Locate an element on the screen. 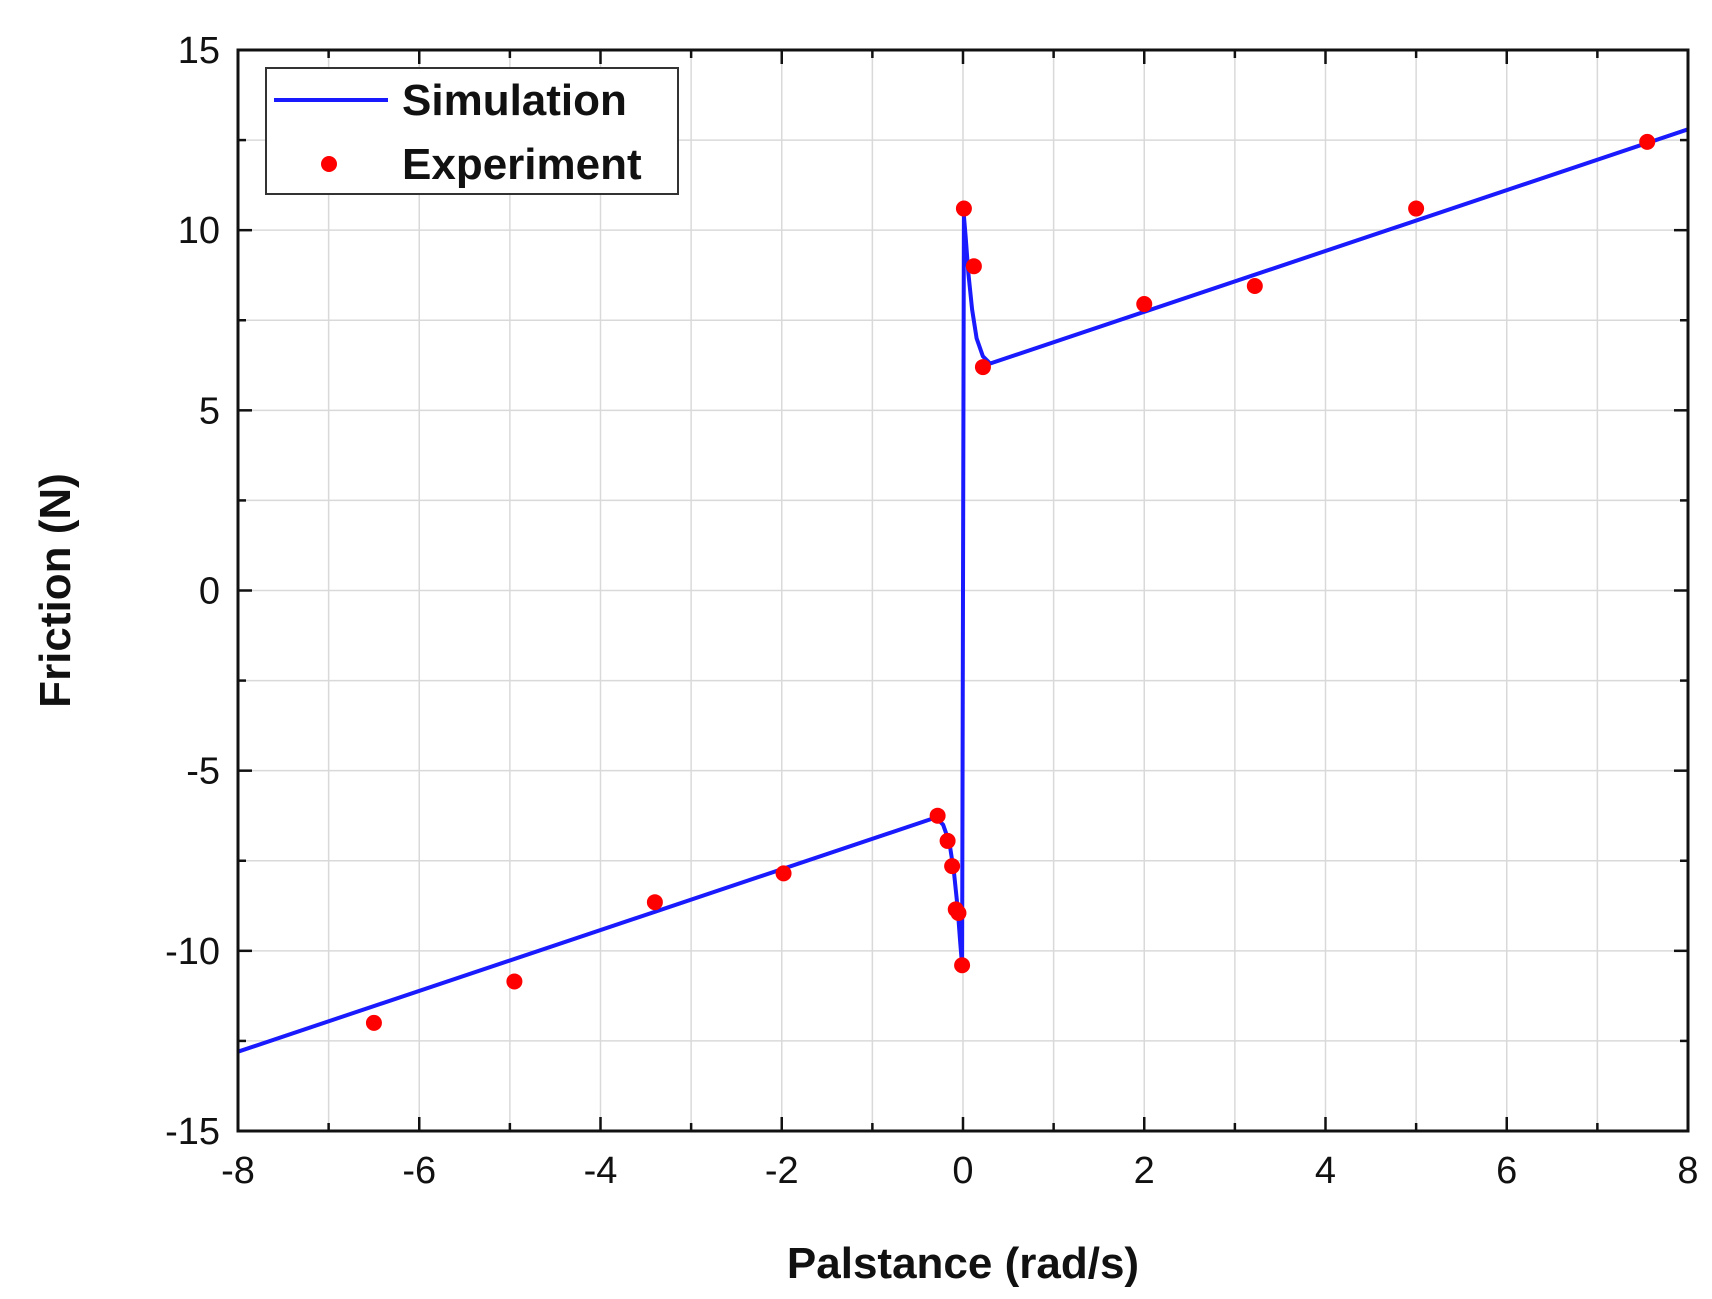 The height and width of the screenshot is (1299, 1712). x-tick-label: 0 is located at coordinates (962, 1171).